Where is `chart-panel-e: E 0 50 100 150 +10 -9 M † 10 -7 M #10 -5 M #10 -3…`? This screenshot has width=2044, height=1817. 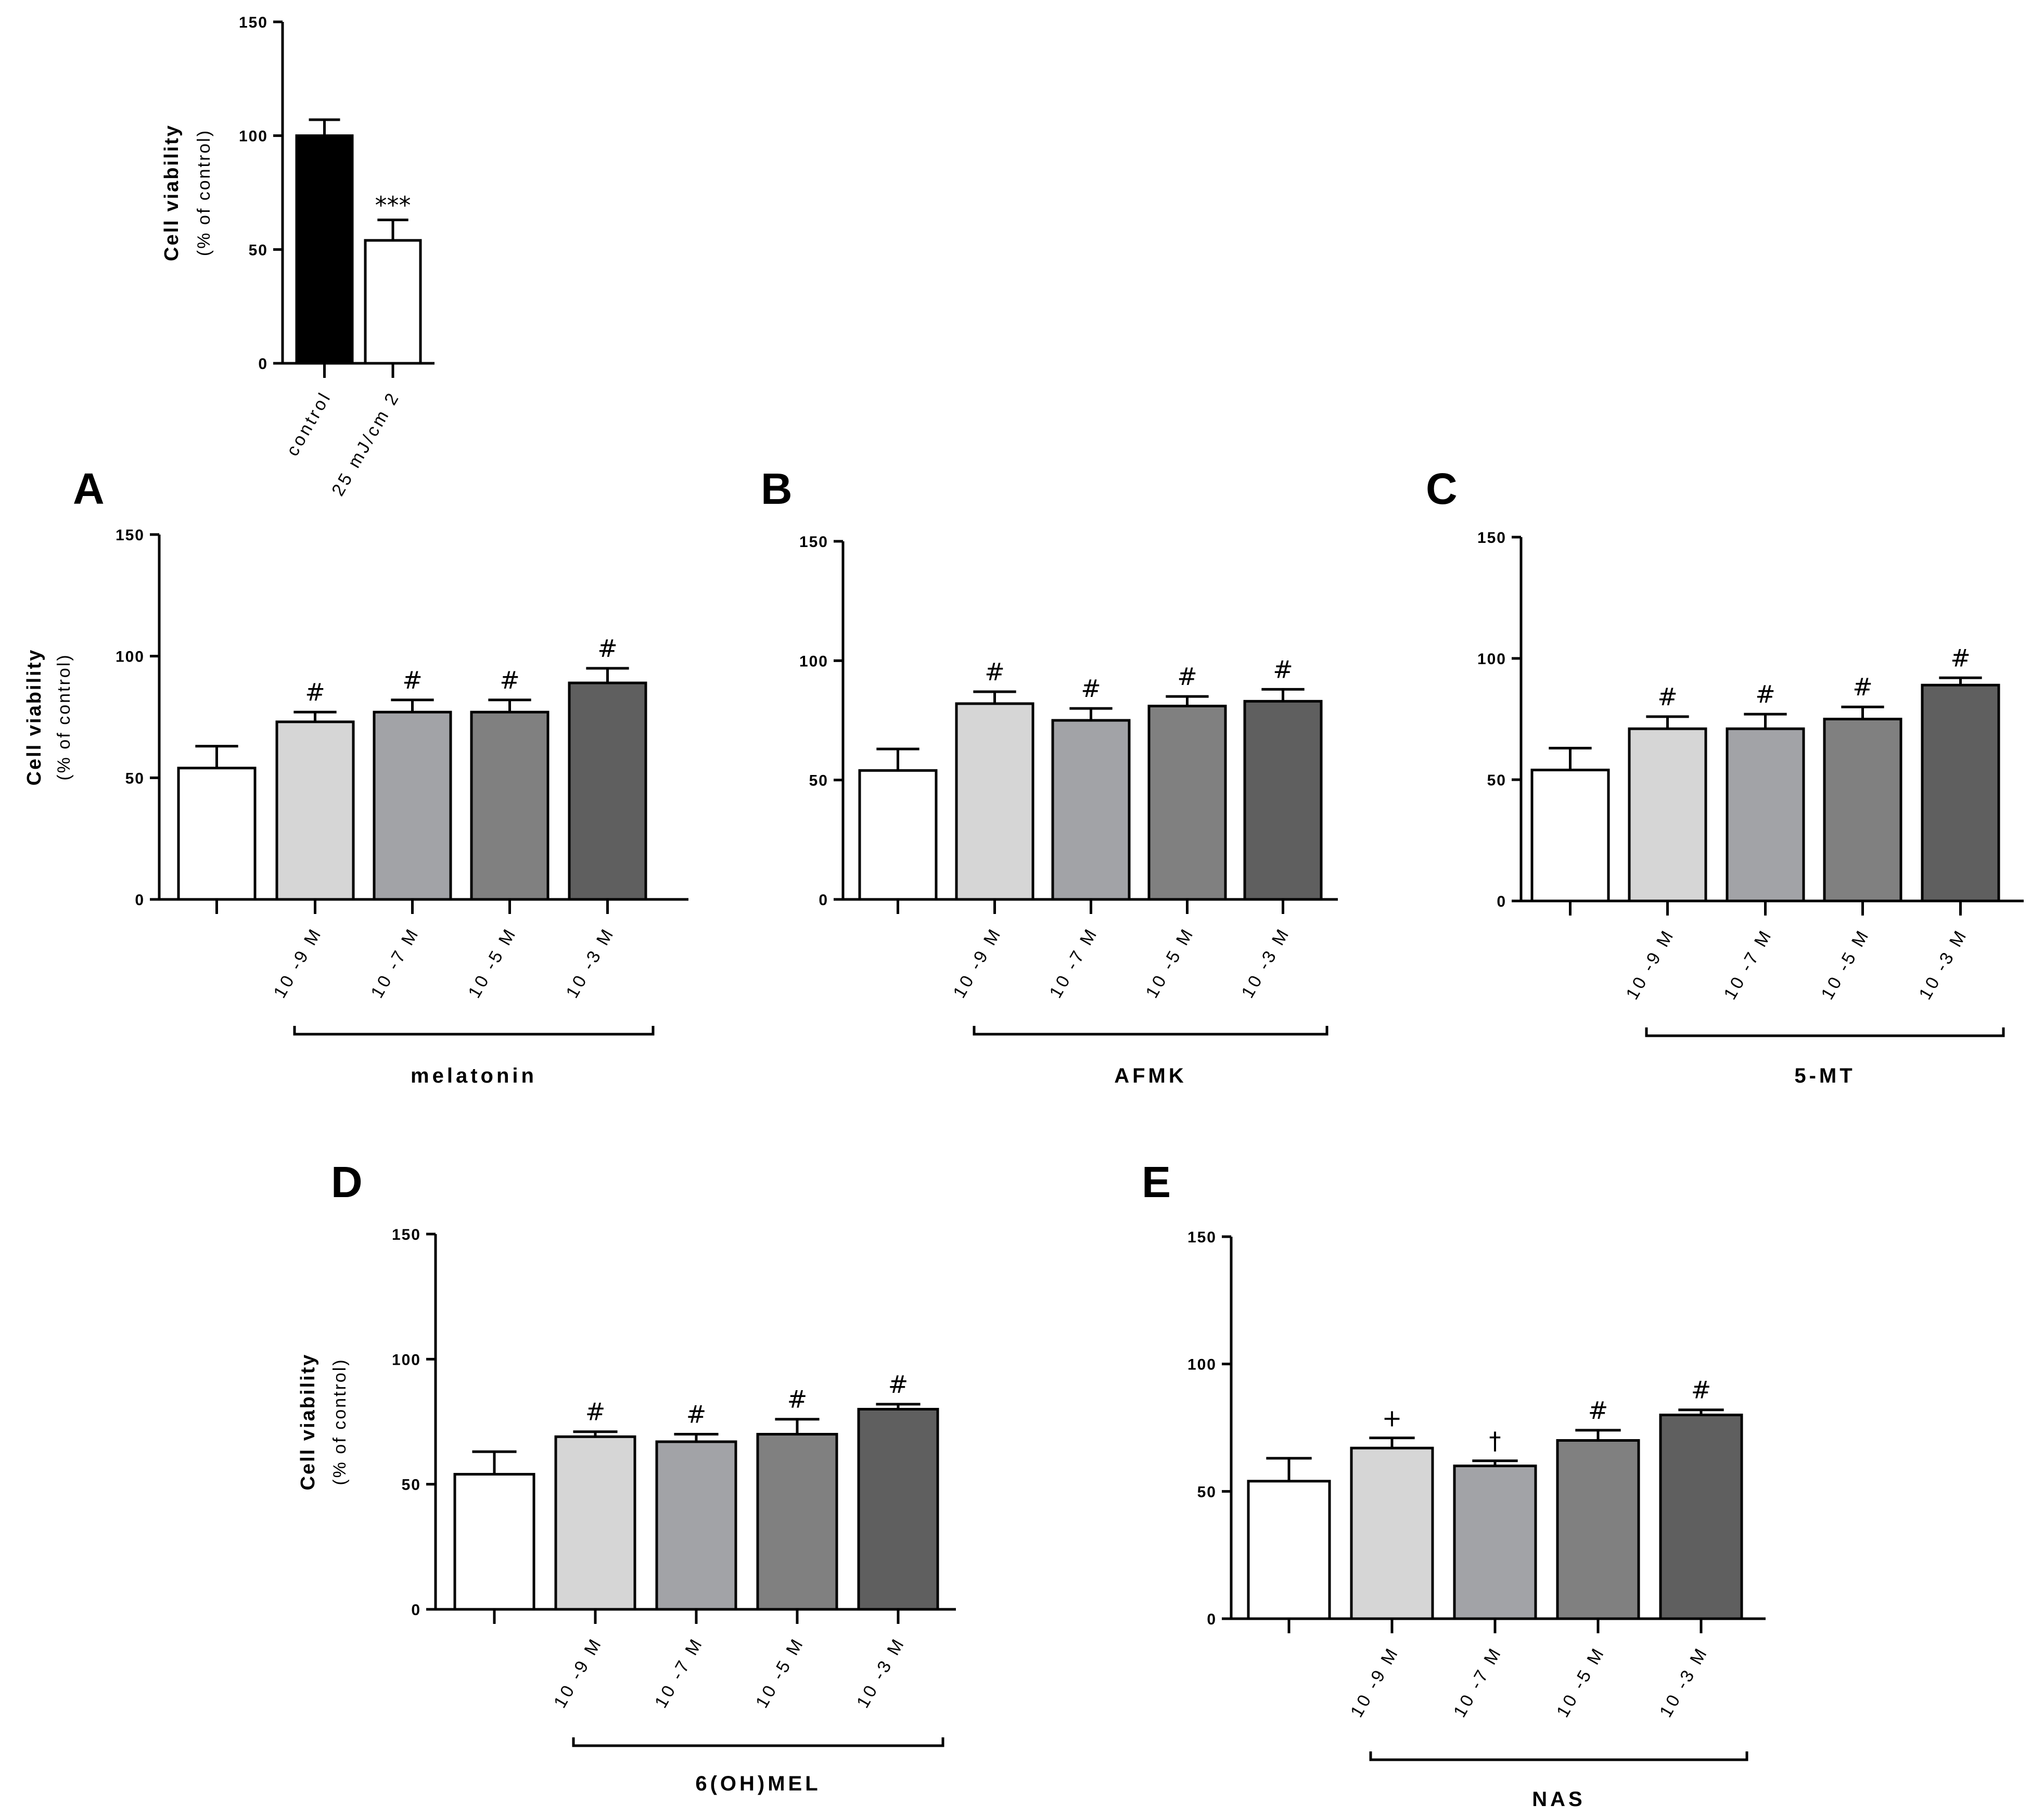 chart-panel-e: E 0 50 100 150 +10 -9 M † 10 -7 M #10 -5 M #10 -3… is located at coordinates (1454, 1484).